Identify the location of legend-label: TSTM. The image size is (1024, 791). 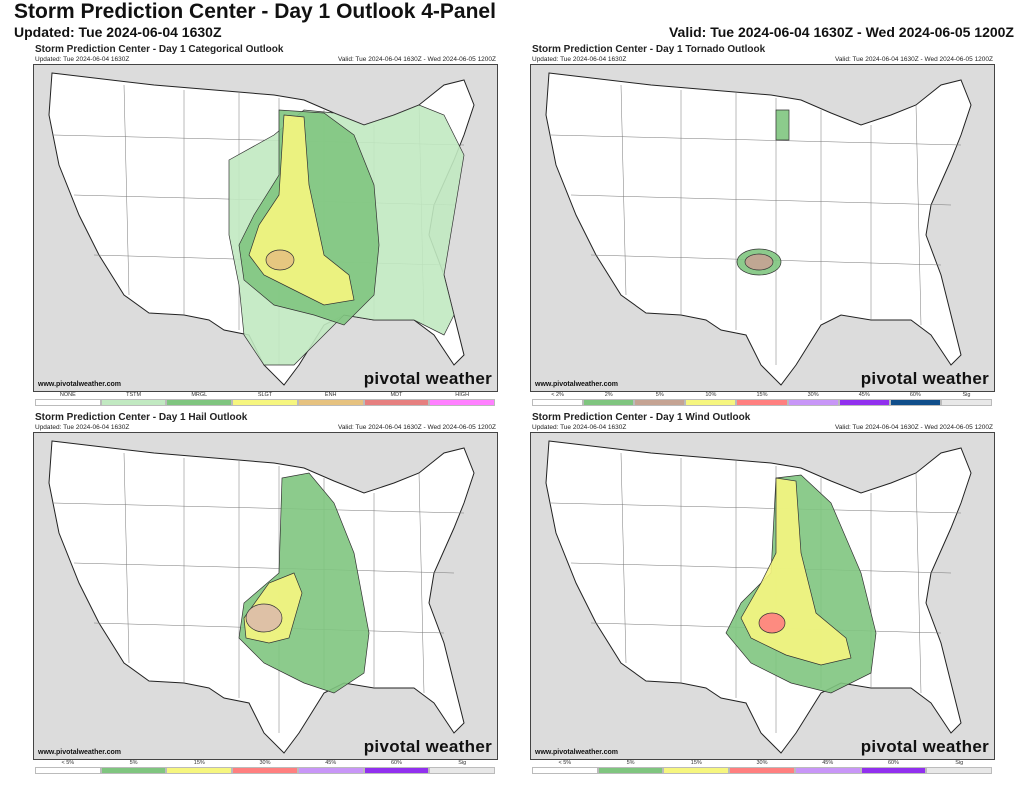
(134, 395).